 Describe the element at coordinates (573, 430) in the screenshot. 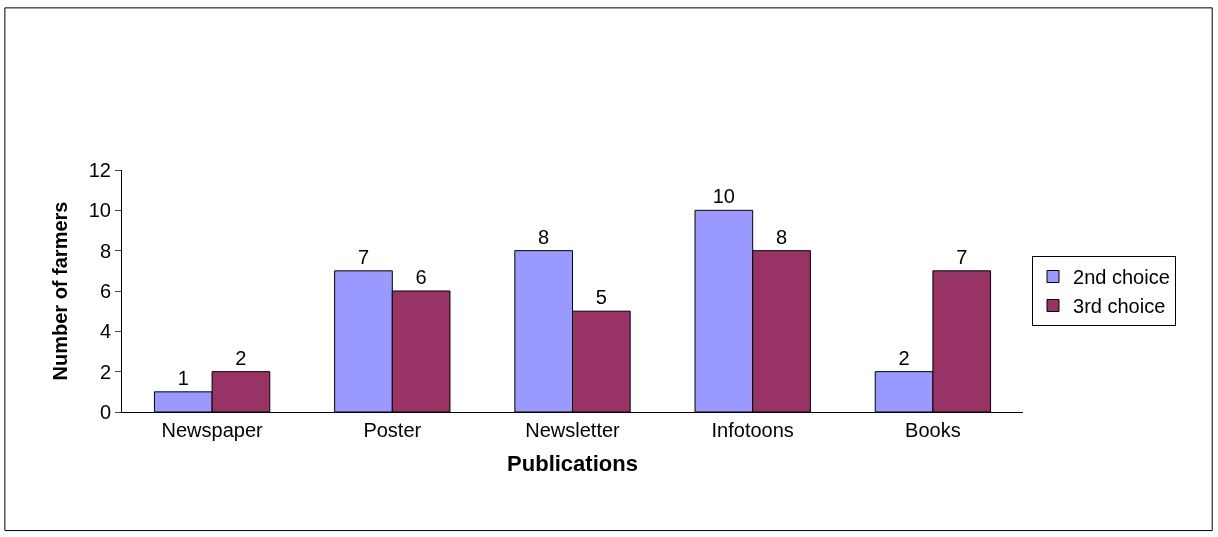

I see `x-tick-label: Newsletter` at that location.